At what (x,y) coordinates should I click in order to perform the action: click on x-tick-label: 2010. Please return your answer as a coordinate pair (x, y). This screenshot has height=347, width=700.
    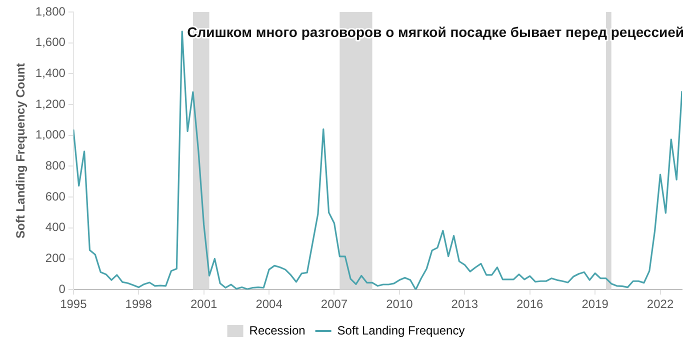
    Looking at the image, I should click on (400, 304).